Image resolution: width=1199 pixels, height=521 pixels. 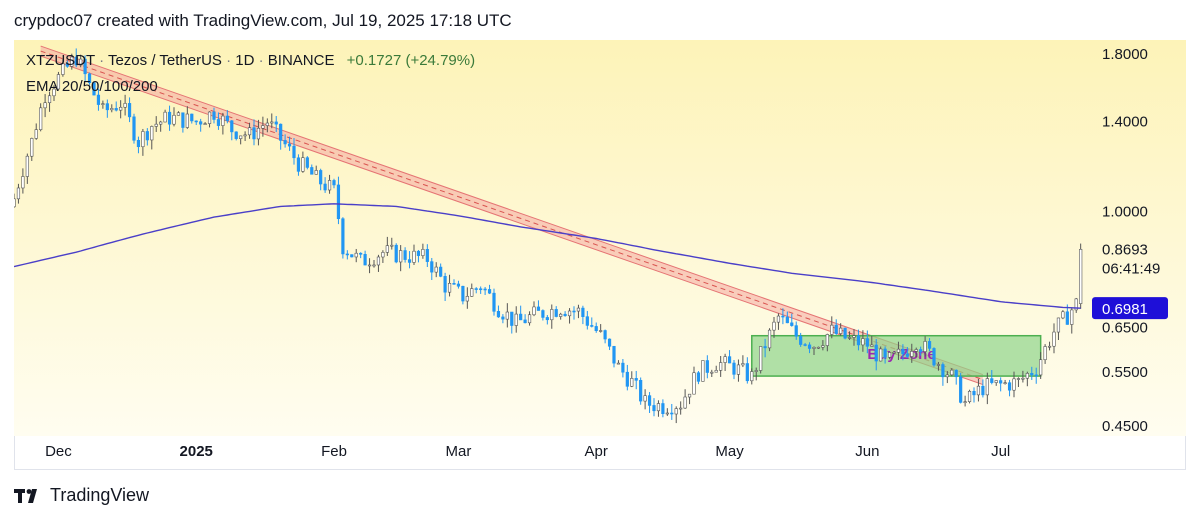 I want to click on legend-symbol: XTZUSDT, so click(x=60, y=60).